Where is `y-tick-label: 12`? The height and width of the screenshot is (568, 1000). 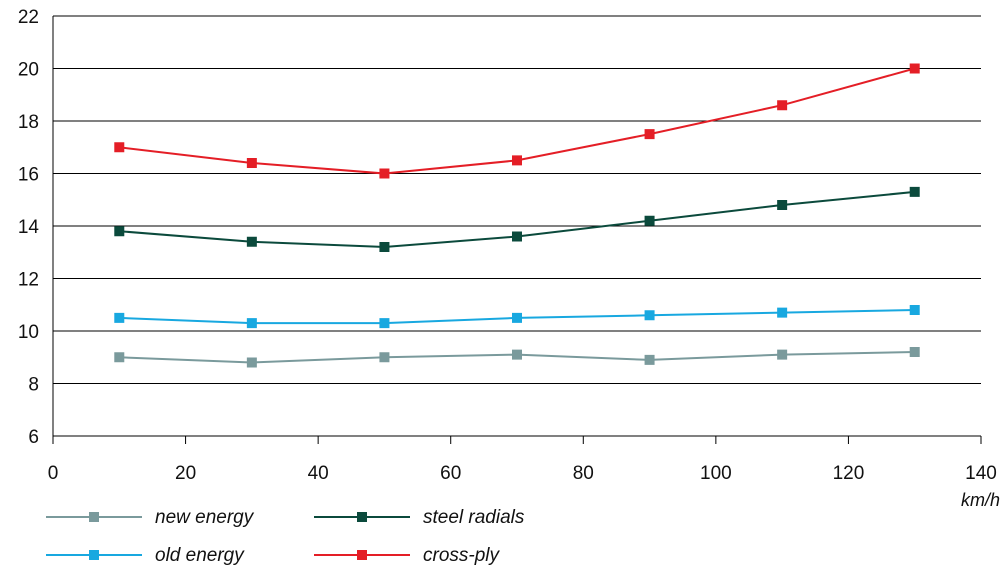 y-tick-label: 12 is located at coordinates (28, 280).